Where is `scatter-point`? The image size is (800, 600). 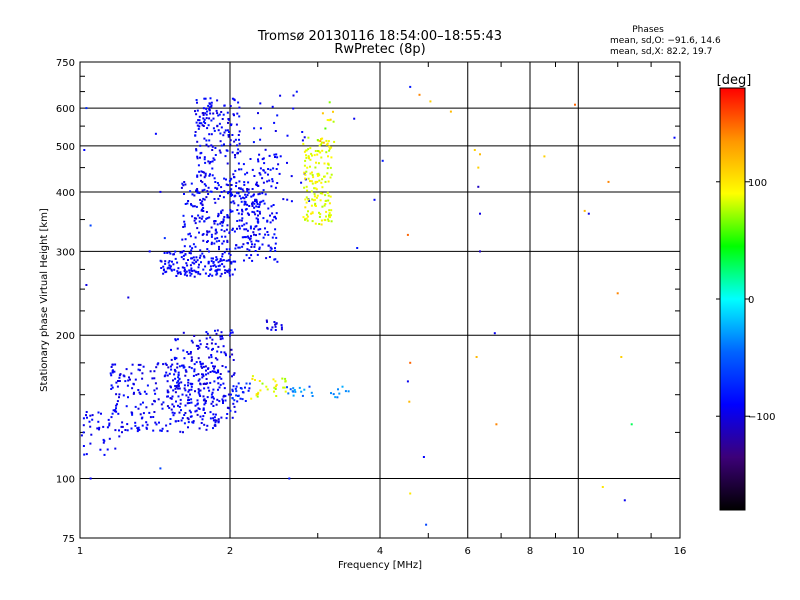 scatter-point is located at coordinates (357, 248).